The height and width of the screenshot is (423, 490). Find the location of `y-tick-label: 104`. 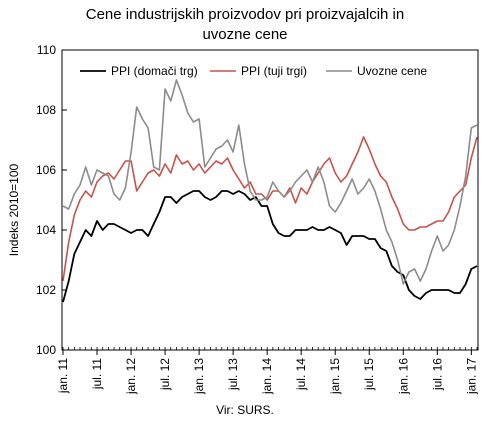

y-tick-label: 104 is located at coordinates (46, 230).